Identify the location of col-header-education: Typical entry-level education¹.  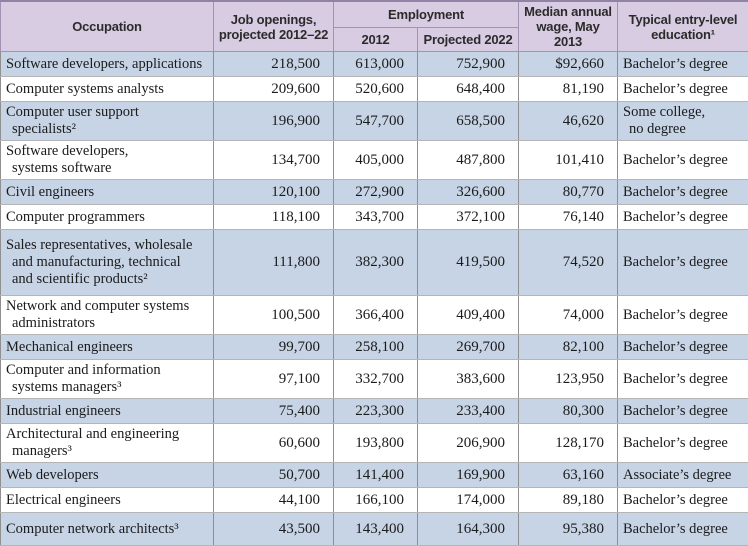
(683, 26).